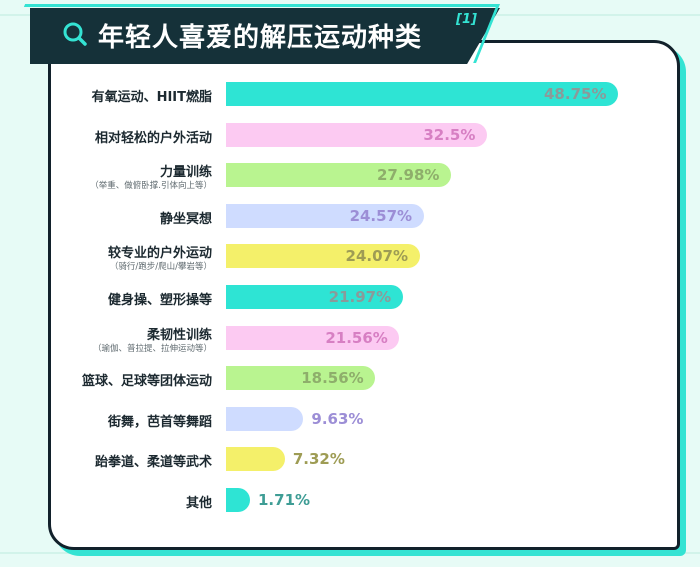 The width and height of the screenshot is (700, 567). I want to click on title-banner, so click(265, 36).